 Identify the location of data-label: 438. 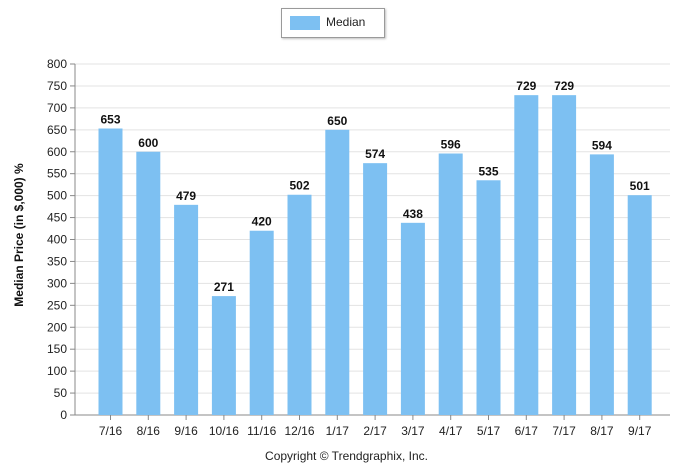
(413, 214).